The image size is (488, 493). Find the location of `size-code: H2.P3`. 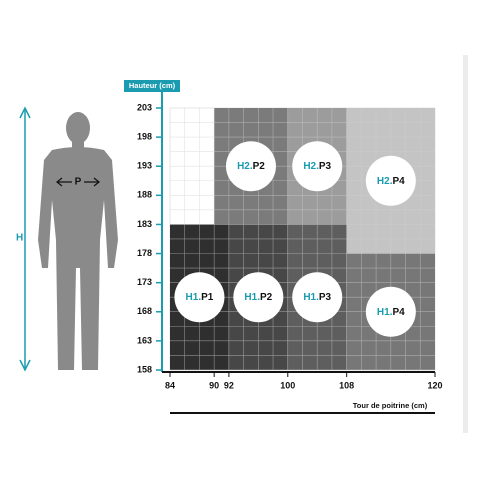

size-code: H2.P3 is located at coordinates (317, 166).